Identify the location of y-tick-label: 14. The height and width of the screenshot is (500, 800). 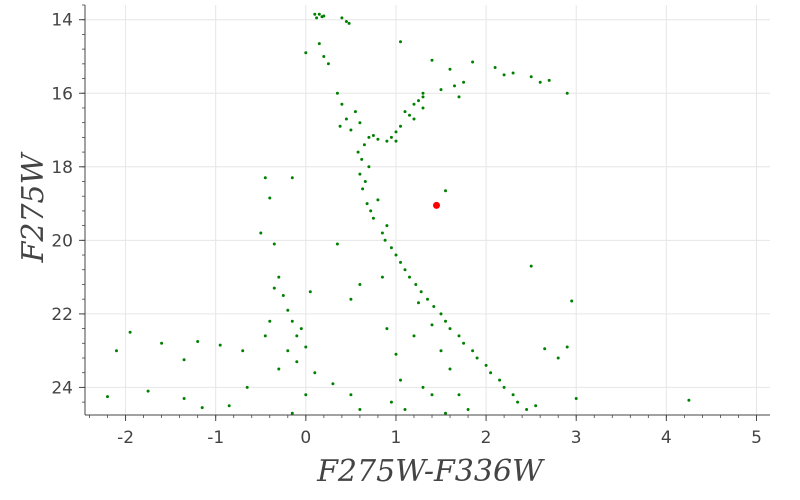
(62, 21).